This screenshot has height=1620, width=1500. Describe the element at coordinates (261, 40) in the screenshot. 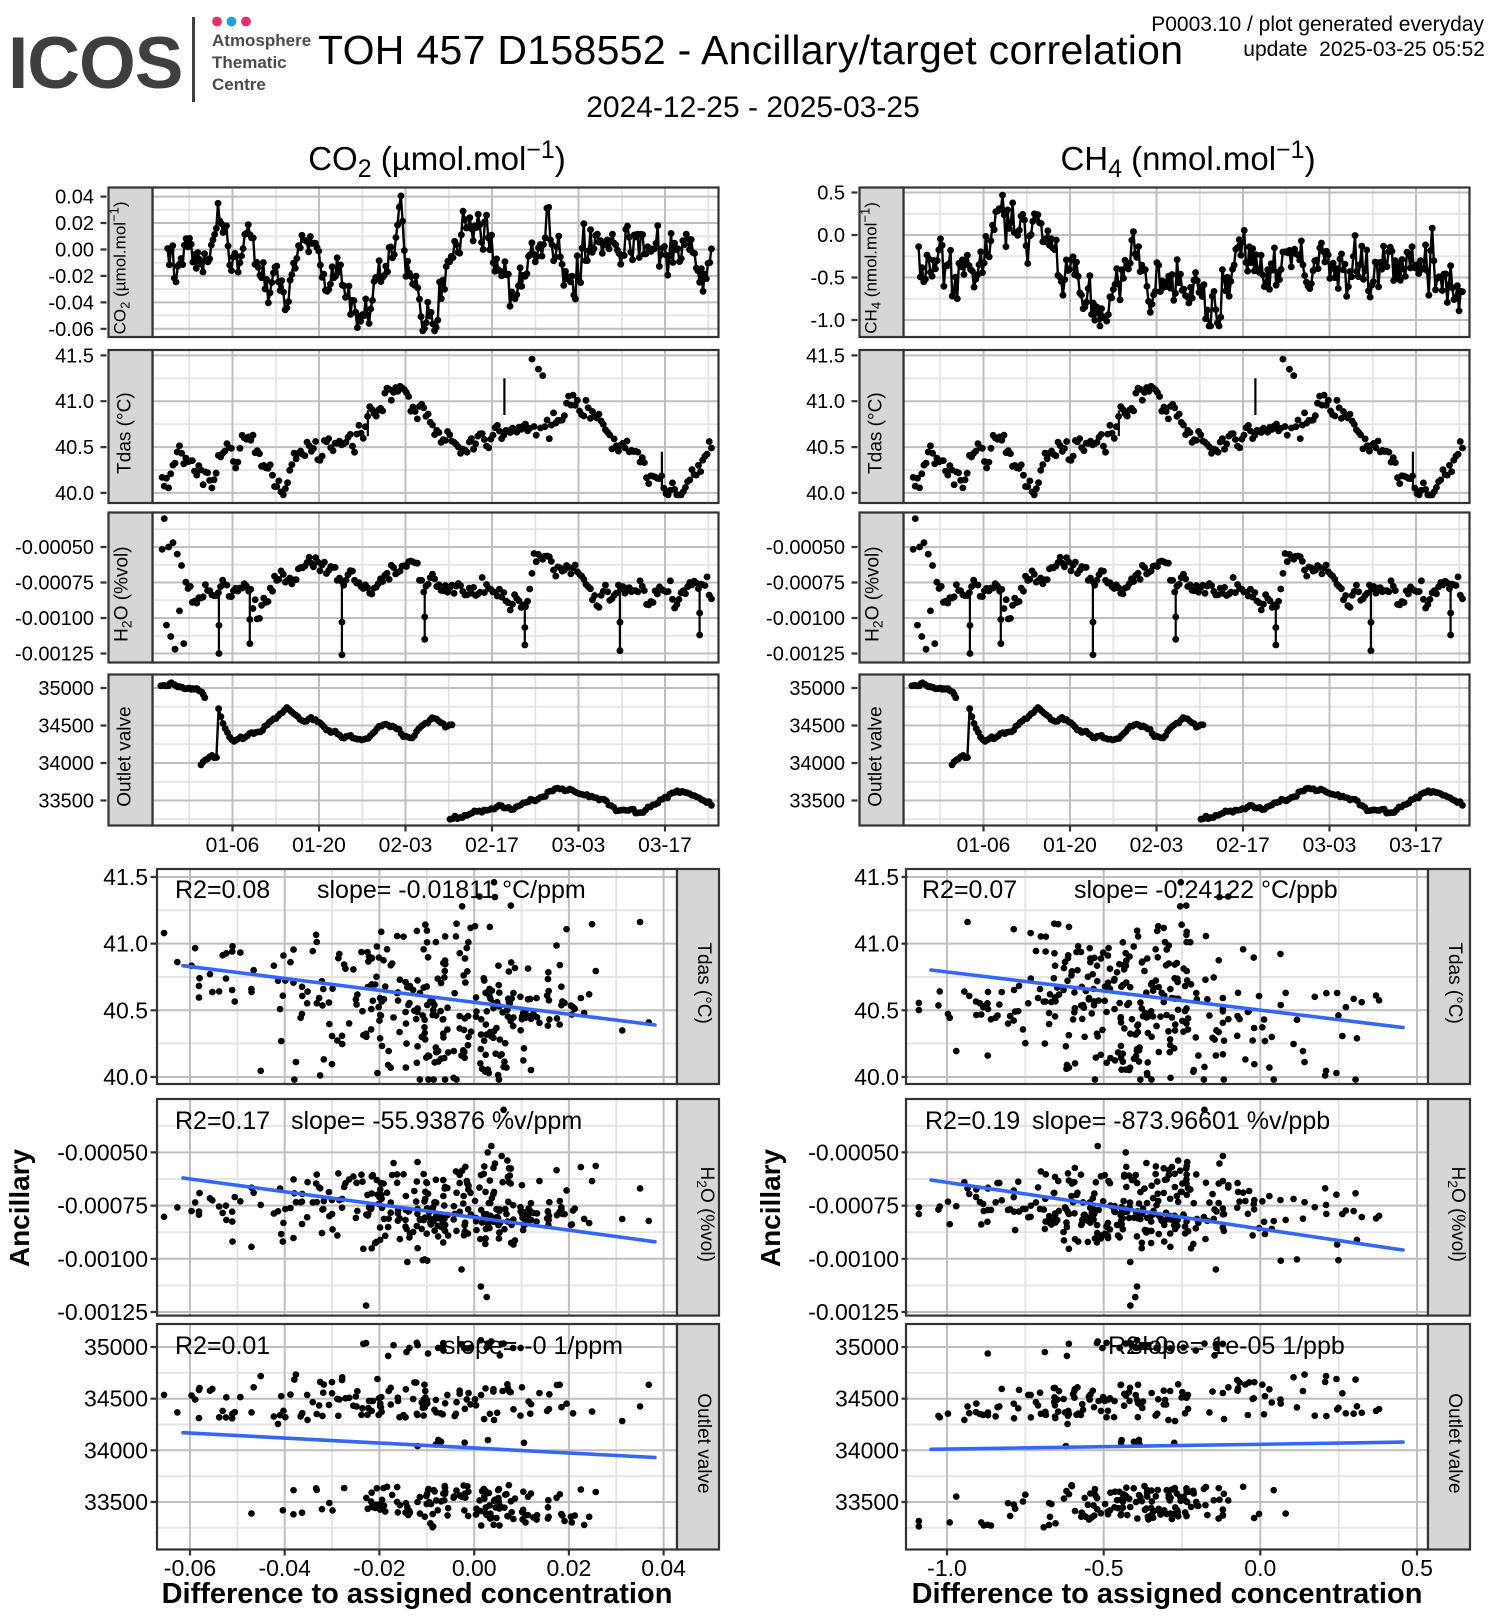

I see `svg-text: Atmosphere` at that location.